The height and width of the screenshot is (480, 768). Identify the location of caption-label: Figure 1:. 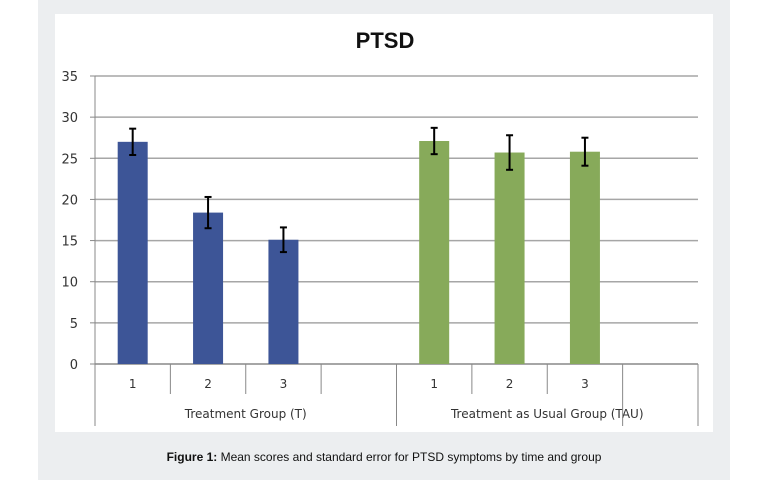
(192, 457).